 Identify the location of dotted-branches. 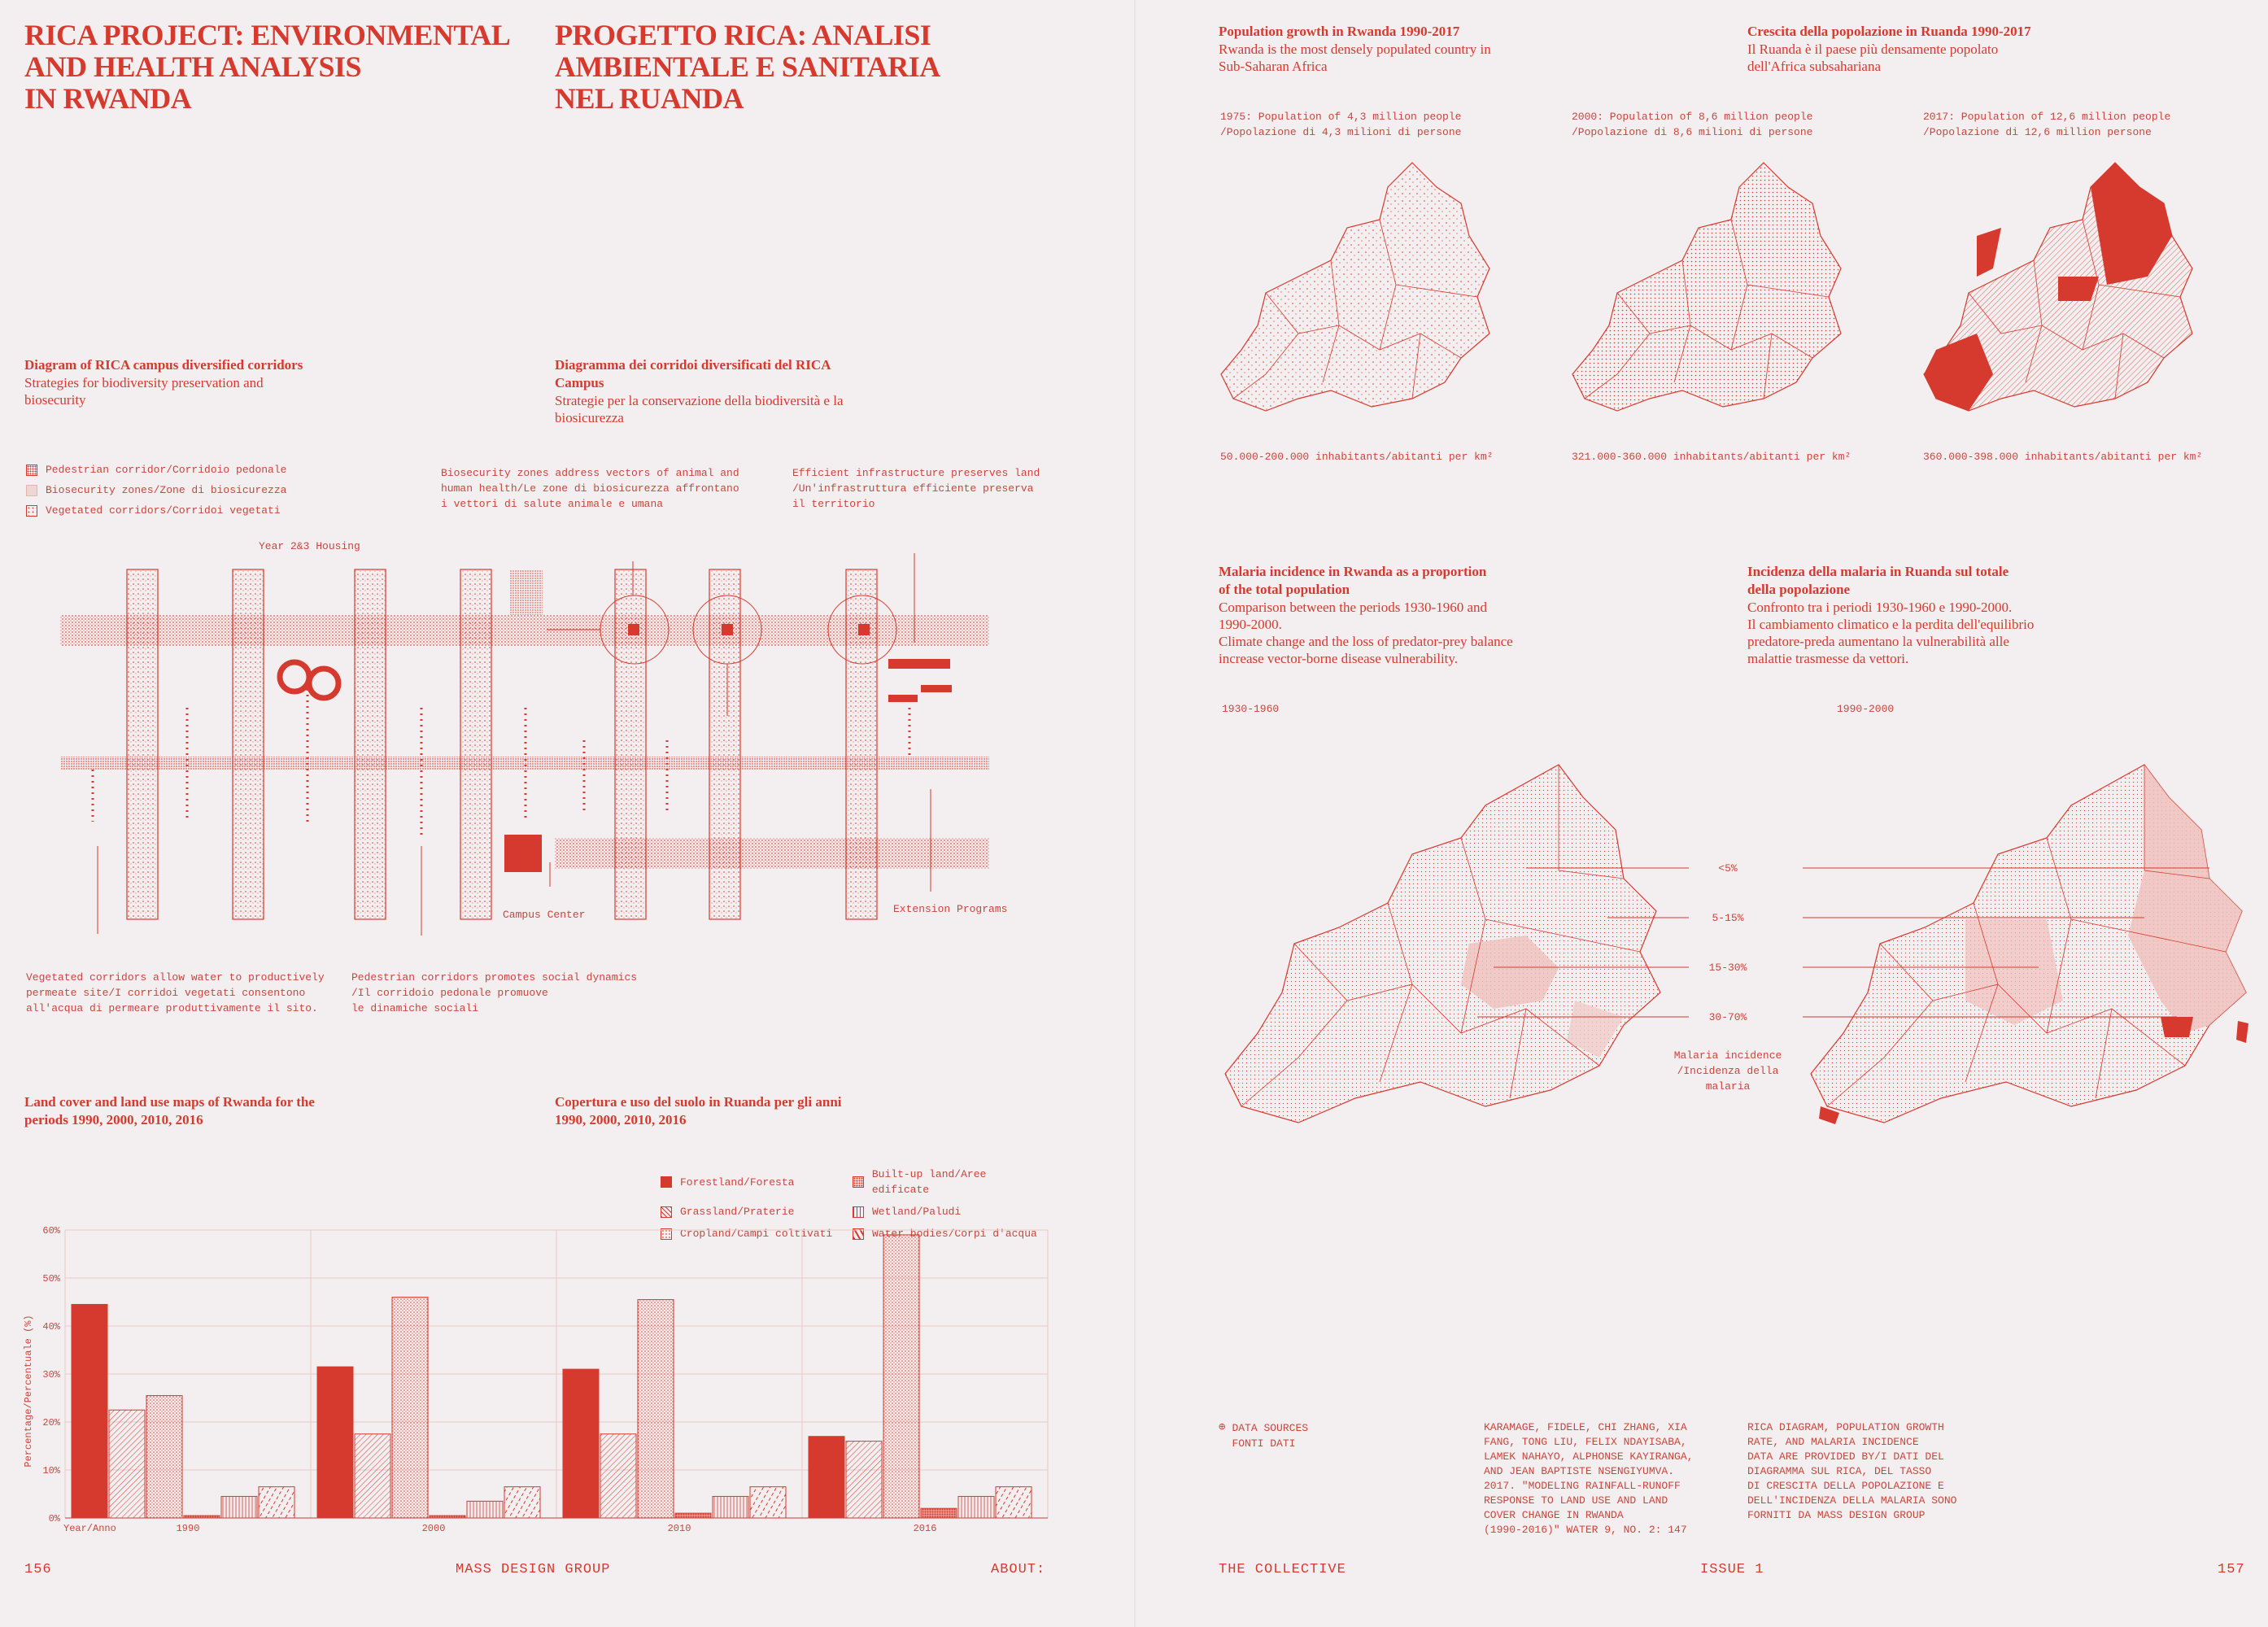
(501, 760).